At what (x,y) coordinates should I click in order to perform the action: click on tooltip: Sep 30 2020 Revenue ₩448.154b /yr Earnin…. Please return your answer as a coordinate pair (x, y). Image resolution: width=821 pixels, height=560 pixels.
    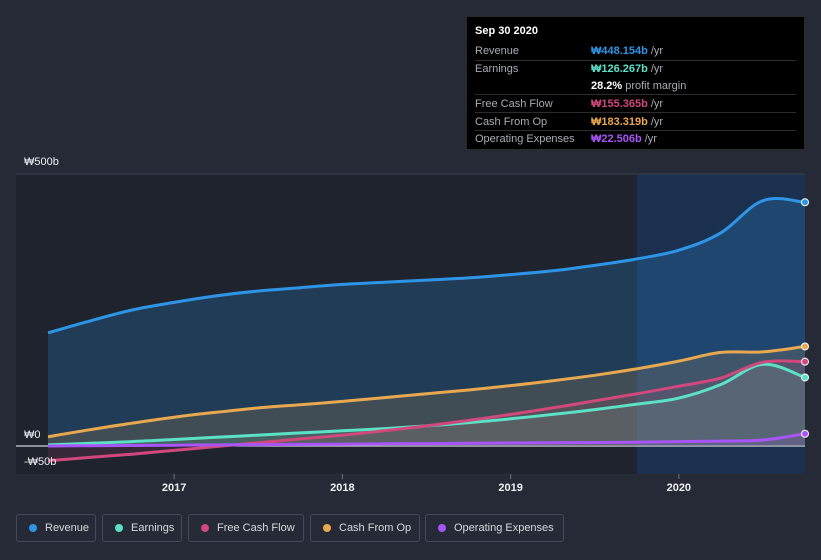
    Looking at the image, I should click on (635, 83).